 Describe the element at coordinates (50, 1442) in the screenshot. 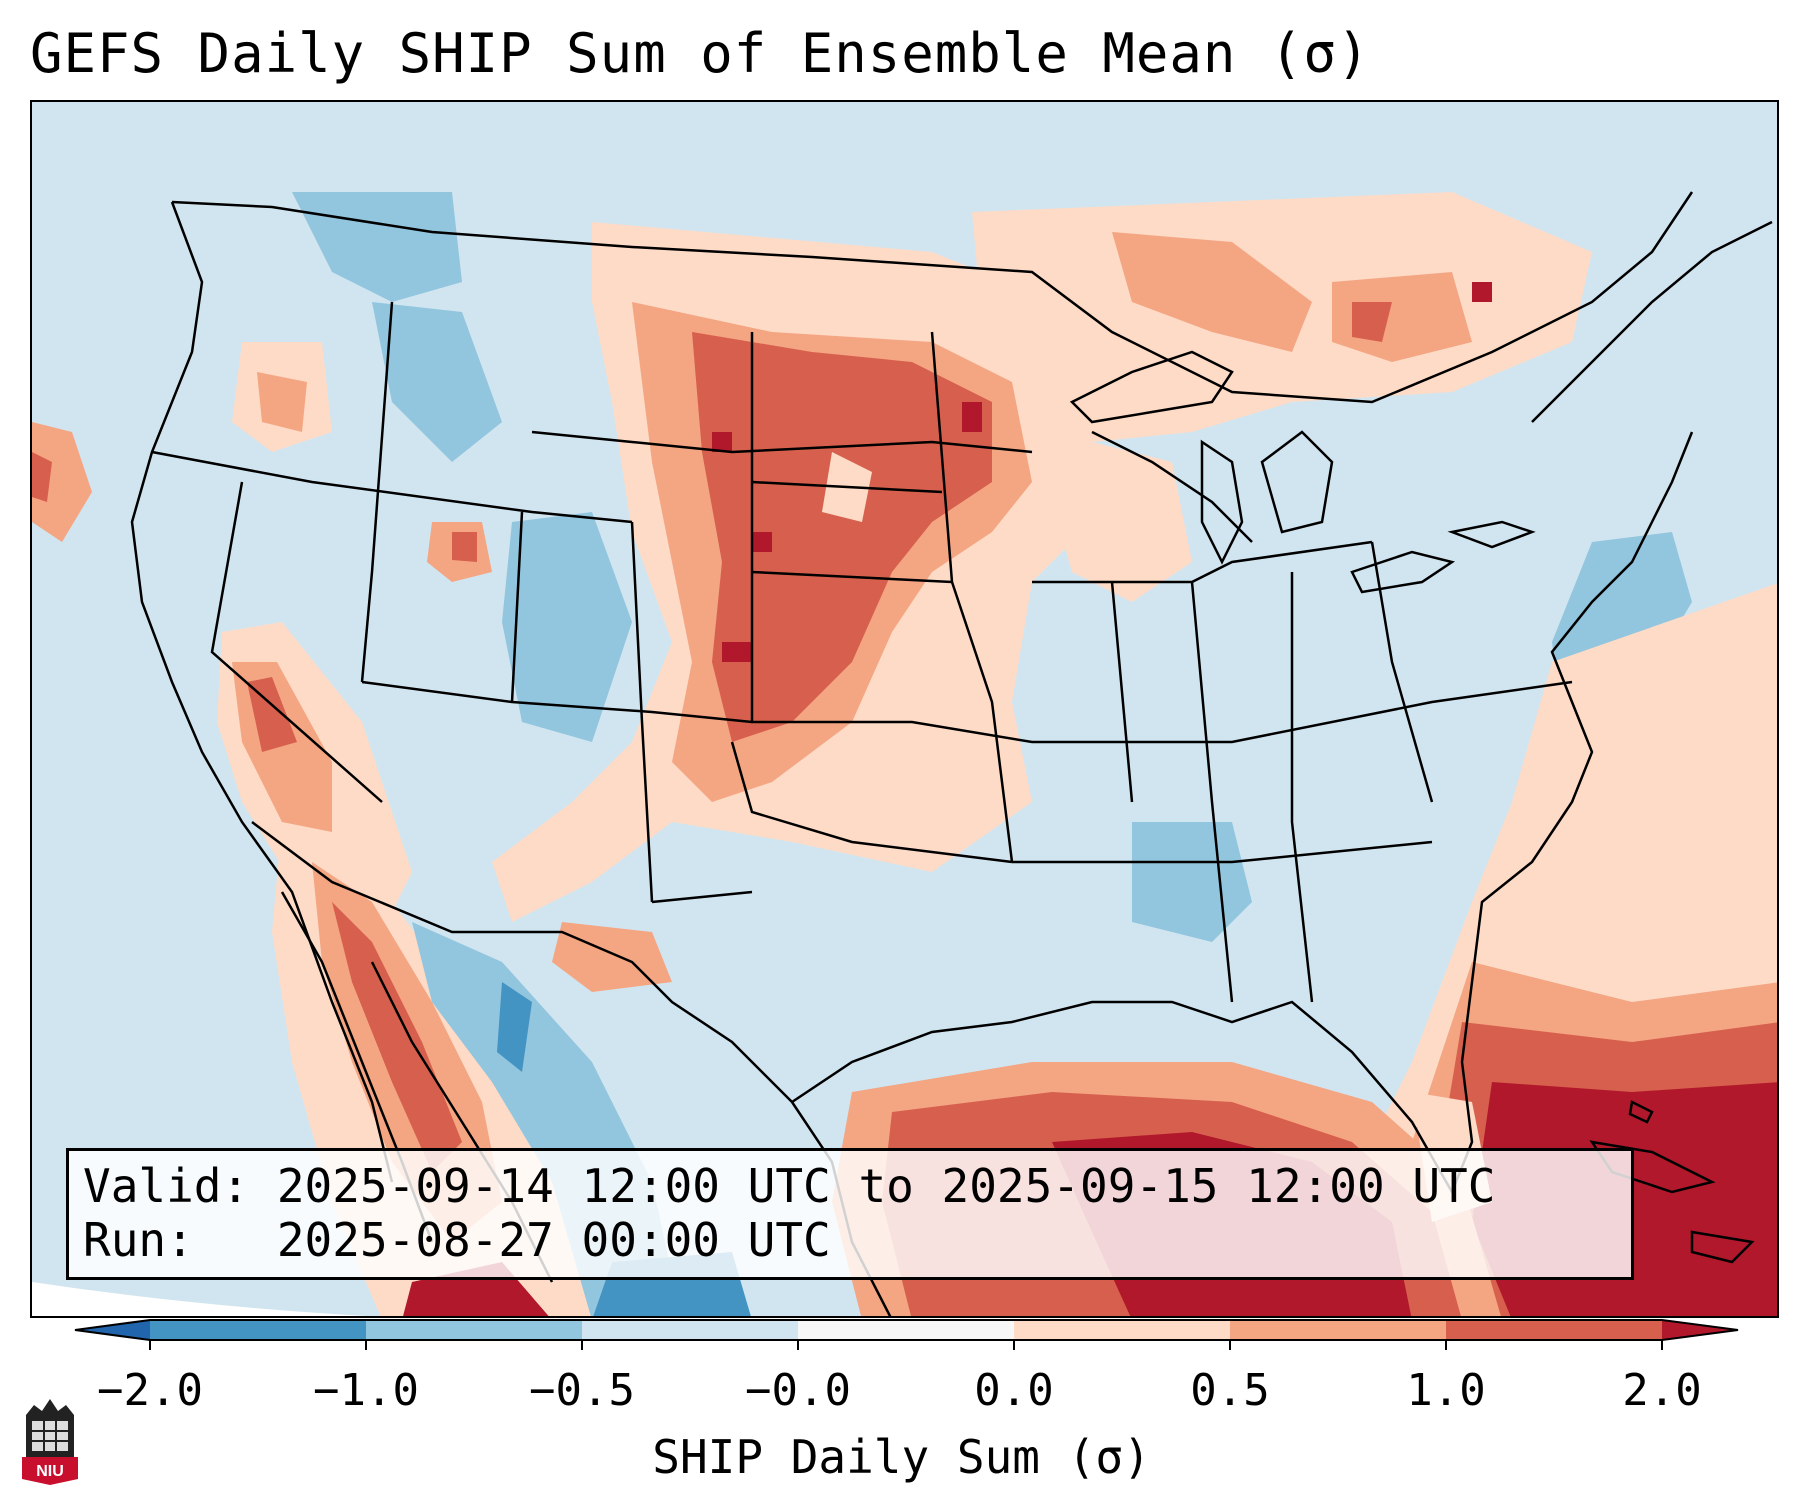

I see `niu-logo-icon: NIU` at that location.